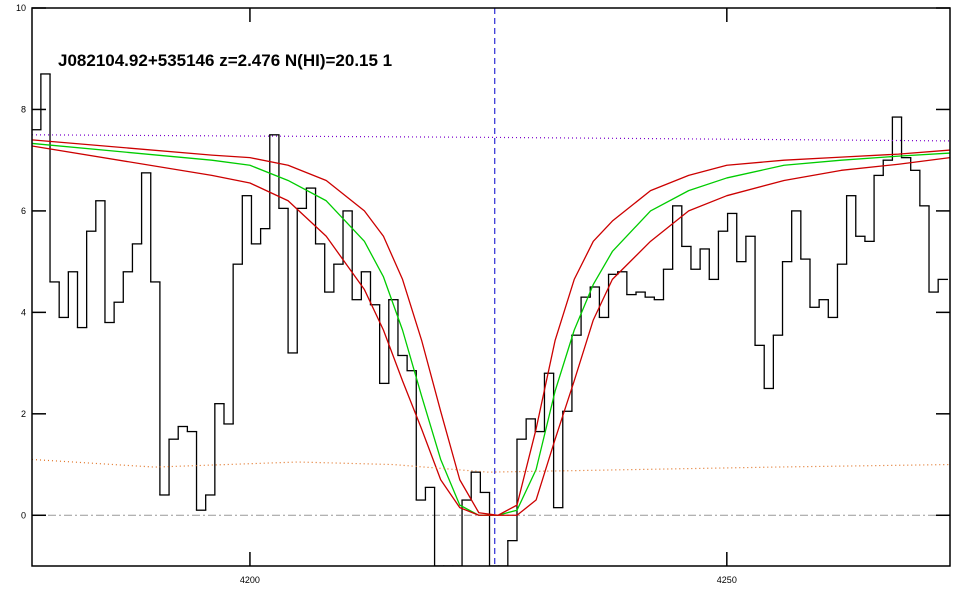 Image resolution: width=960 pixels, height=600 pixels. Describe the element at coordinates (23, 515) in the screenshot. I see `y-tick-label: 0` at that location.